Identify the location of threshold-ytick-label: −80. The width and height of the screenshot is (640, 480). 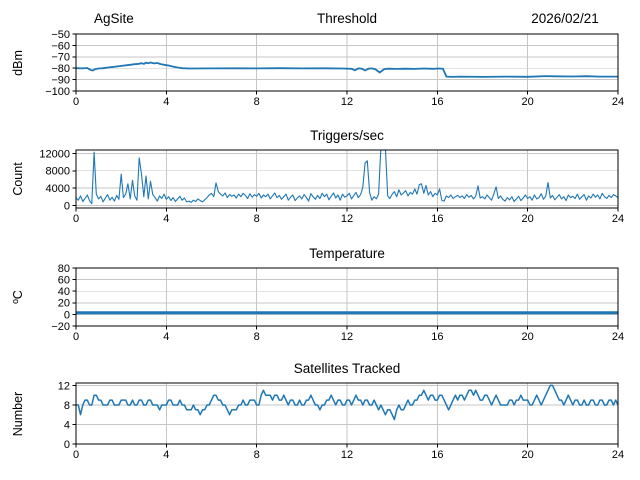
(60, 69).